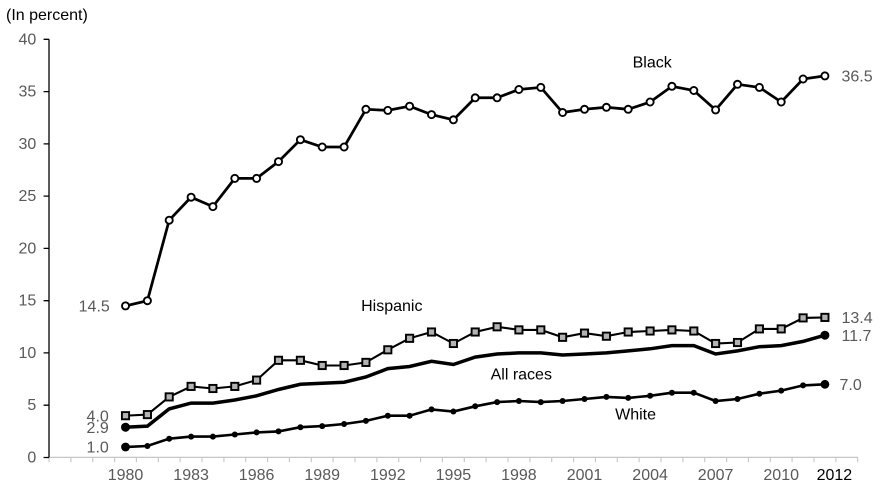 Image resolution: width=891 pixels, height=490 pixels. I want to click on svg-text: 0, so click(31, 458).